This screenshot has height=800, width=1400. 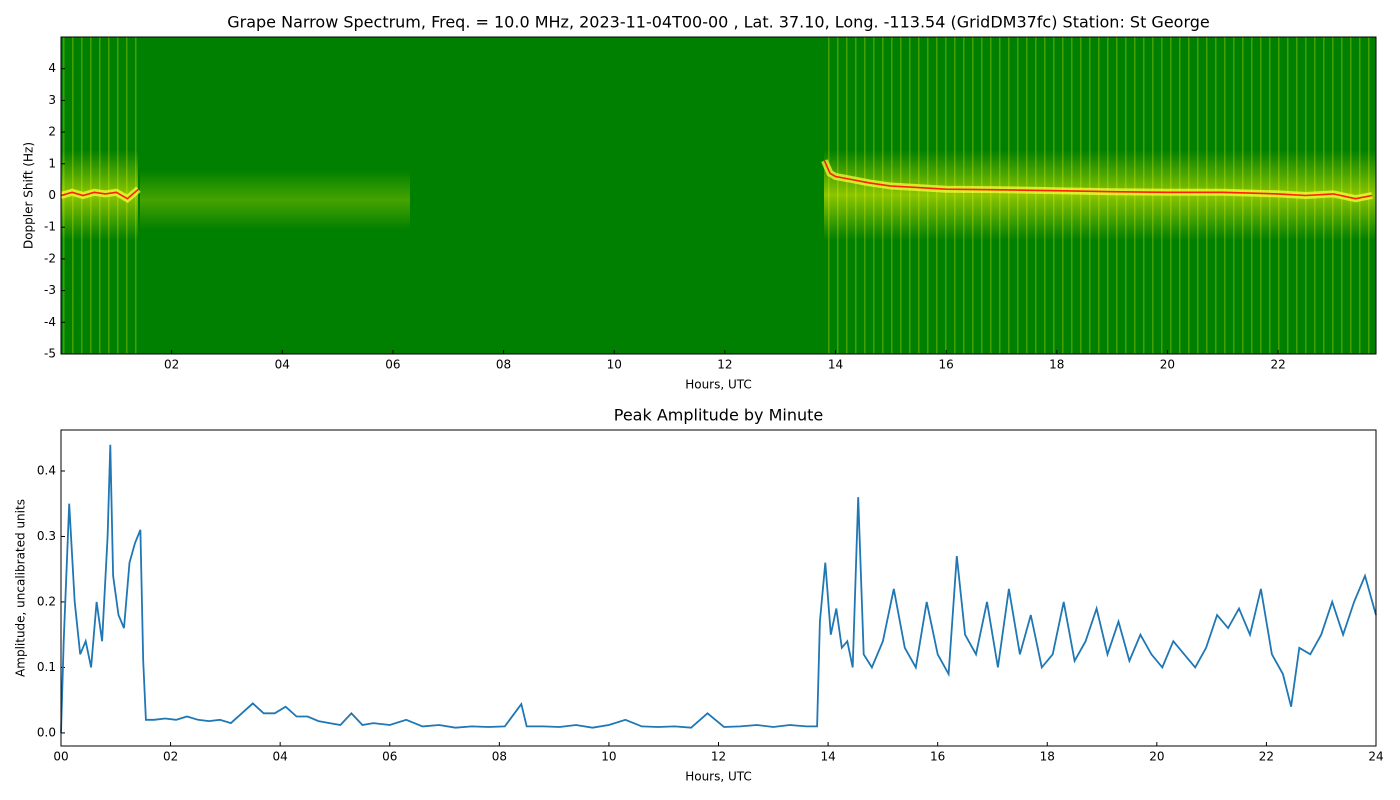 What do you see at coordinates (275, 200) in the screenshot?
I see `noise-band` at bounding box center [275, 200].